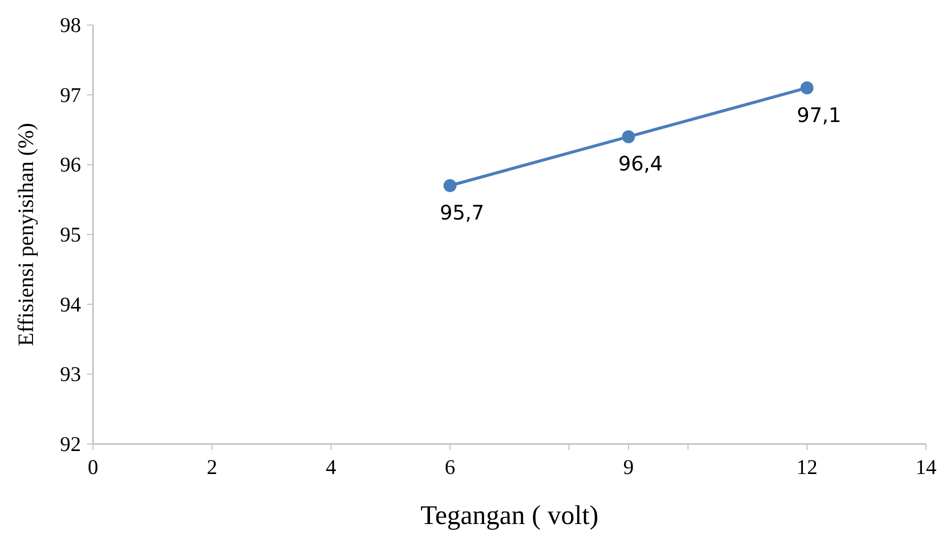  I want to click on data-label: 96,4, so click(640, 164).